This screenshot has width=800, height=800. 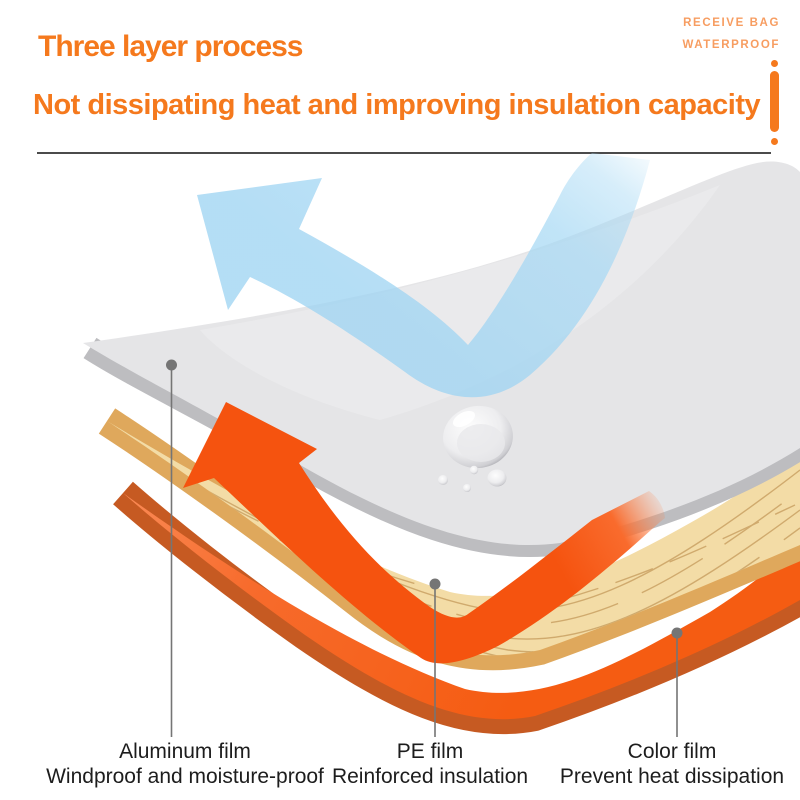 What do you see at coordinates (672, 776) in the screenshot?
I see `color-film-description: Prevent heat dissipation` at bounding box center [672, 776].